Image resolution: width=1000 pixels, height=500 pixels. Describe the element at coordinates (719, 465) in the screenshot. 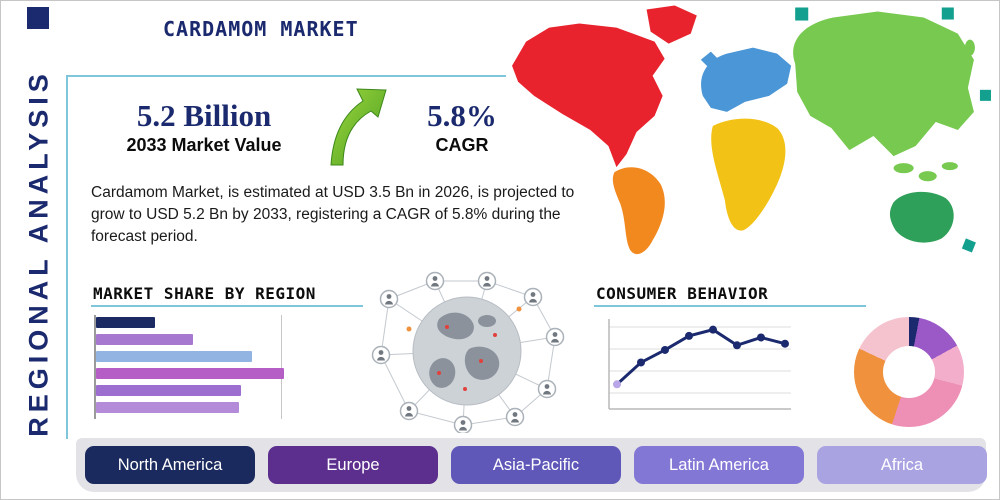

I see `region-pill-latin-america: Latin America` at that location.